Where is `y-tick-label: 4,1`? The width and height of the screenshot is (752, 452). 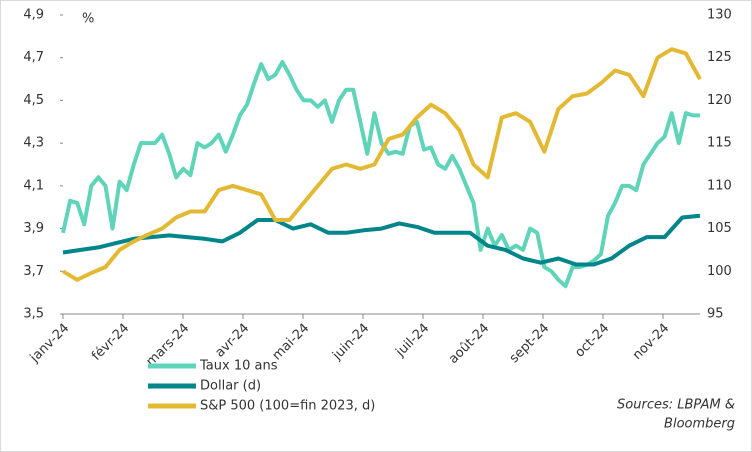
y-tick-label: 4,1 is located at coordinates (33, 185).